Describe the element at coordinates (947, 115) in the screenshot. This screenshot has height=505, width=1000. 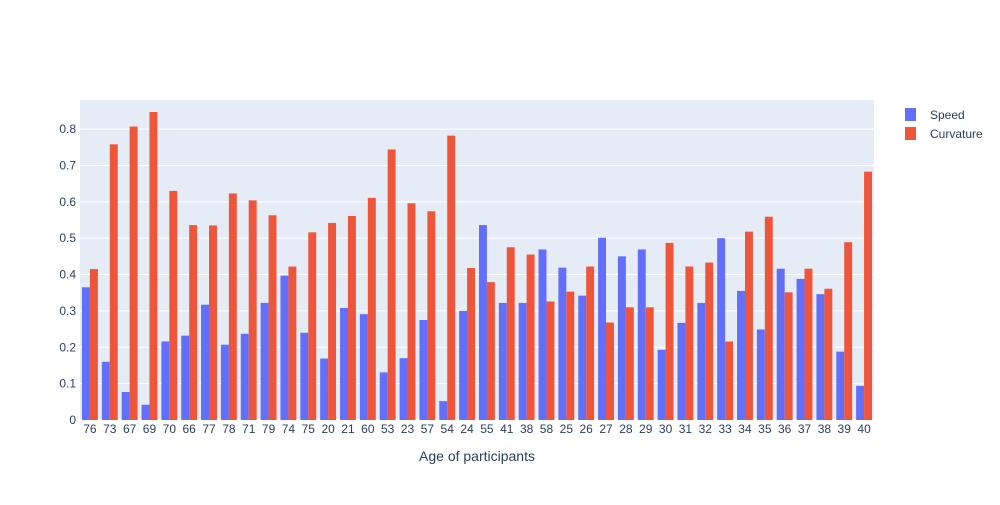
I see `legend-label-speed: Speed` at that location.